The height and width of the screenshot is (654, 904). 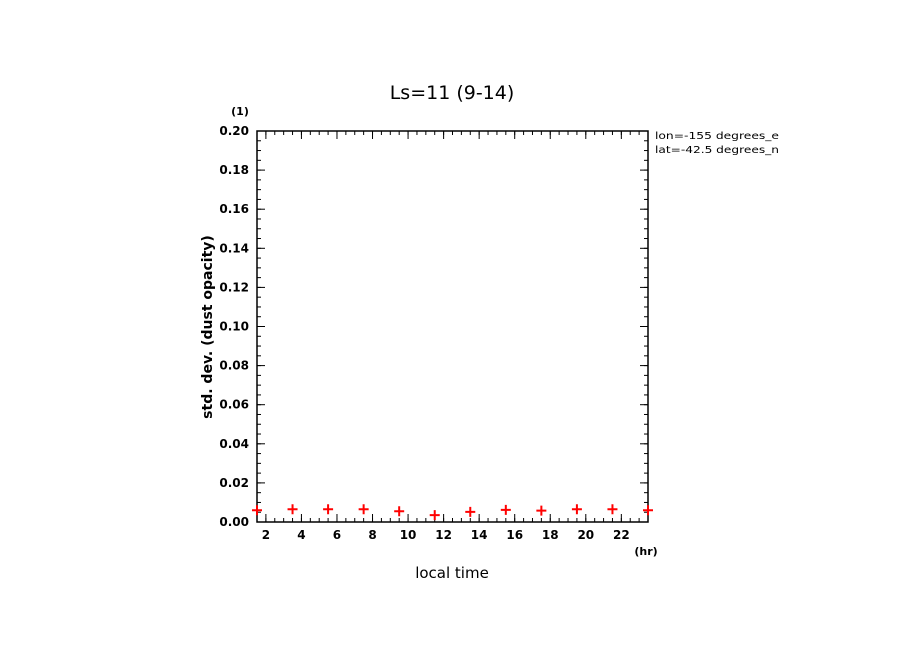 What do you see at coordinates (452, 573) in the screenshot?
I see `x-axis-label: local time` at bounding box center [452, 573].